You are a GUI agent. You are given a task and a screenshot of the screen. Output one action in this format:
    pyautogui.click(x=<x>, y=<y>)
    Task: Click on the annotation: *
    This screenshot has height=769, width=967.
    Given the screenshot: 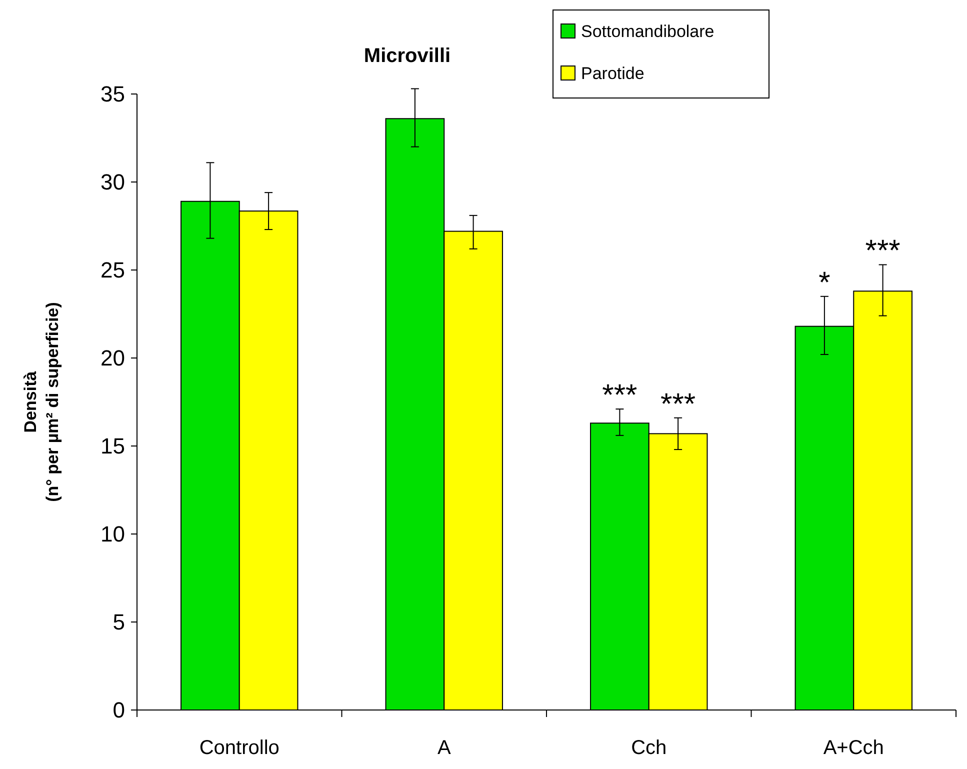 What is the action you would take?
    pyautogui.click(x=824, y=283)
    